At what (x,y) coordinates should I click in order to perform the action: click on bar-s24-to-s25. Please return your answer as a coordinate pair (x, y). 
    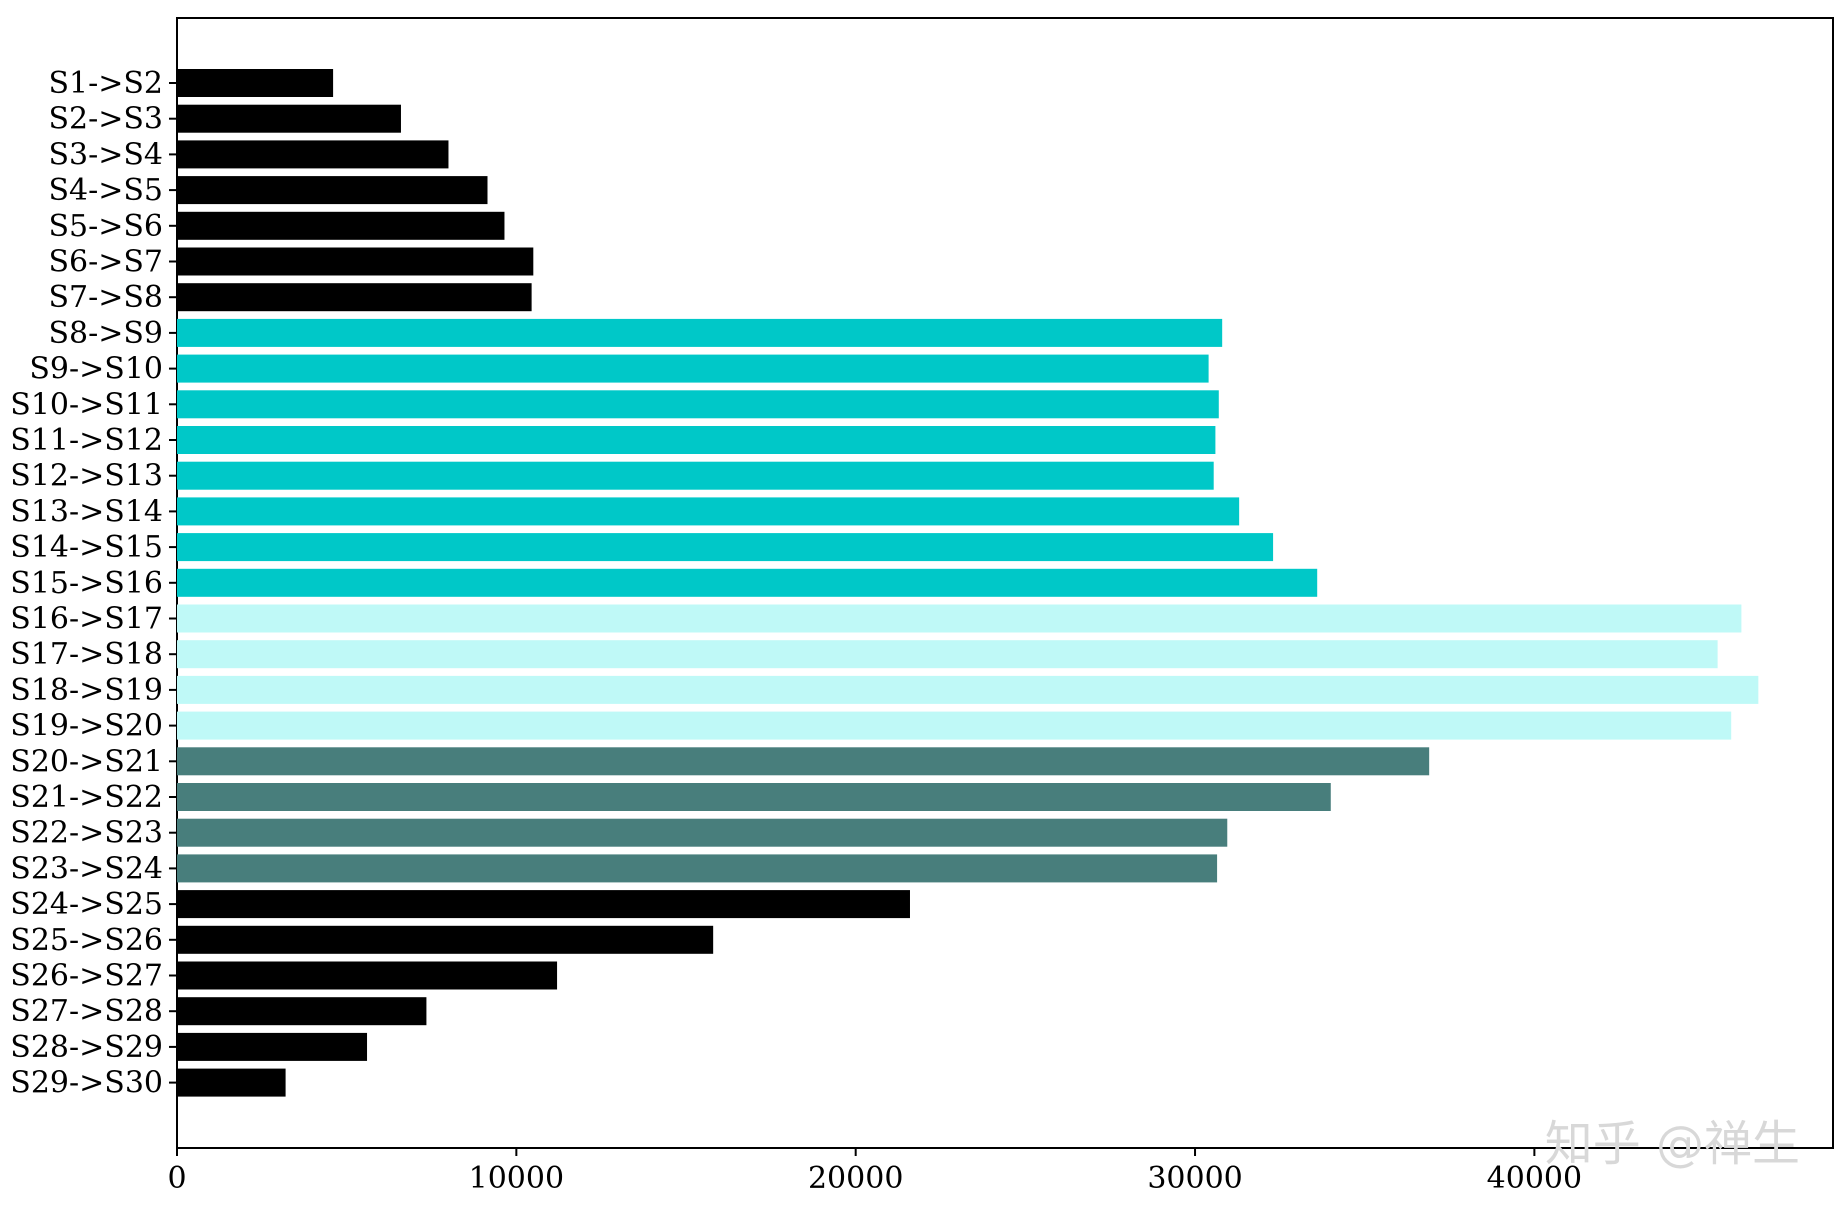
    Looking at the image, I should click on (543, 904).